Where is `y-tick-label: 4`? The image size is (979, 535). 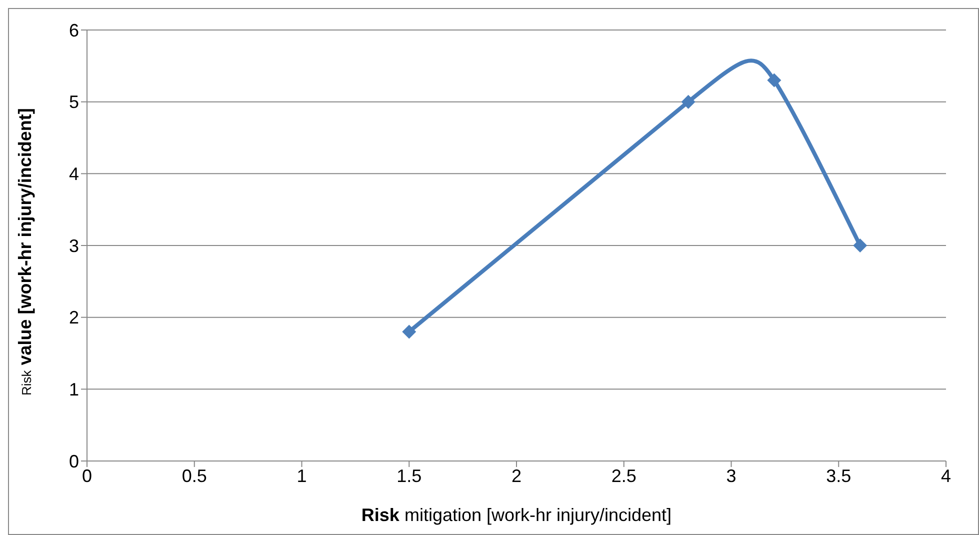 y-tick-label: 4 is located at coordinates (73, 174).